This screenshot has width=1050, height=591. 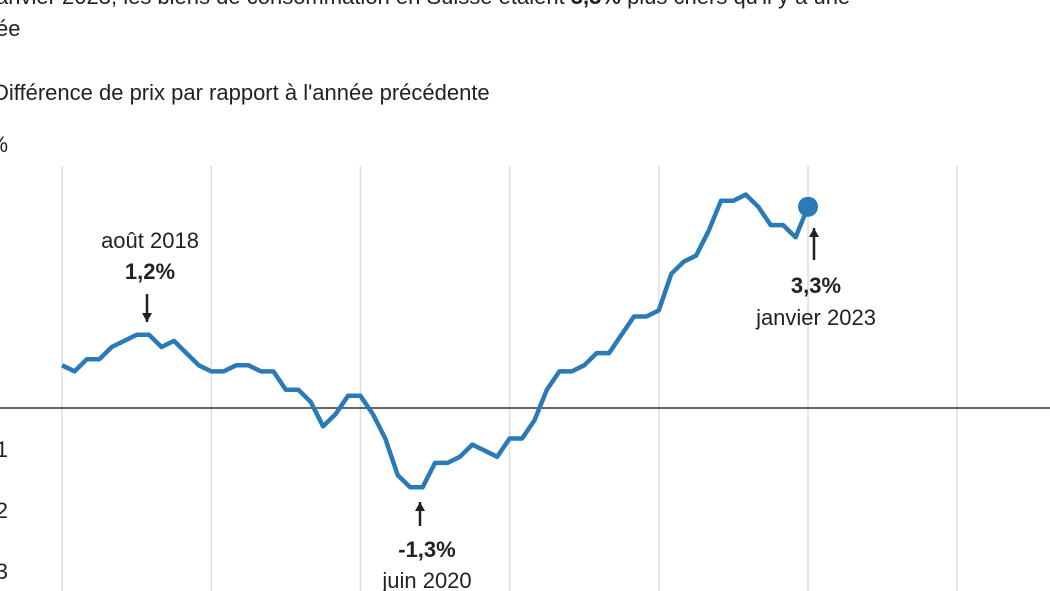 I want to click on intro-text: plus chers qu'il y a une, so click(x=735, y=4).